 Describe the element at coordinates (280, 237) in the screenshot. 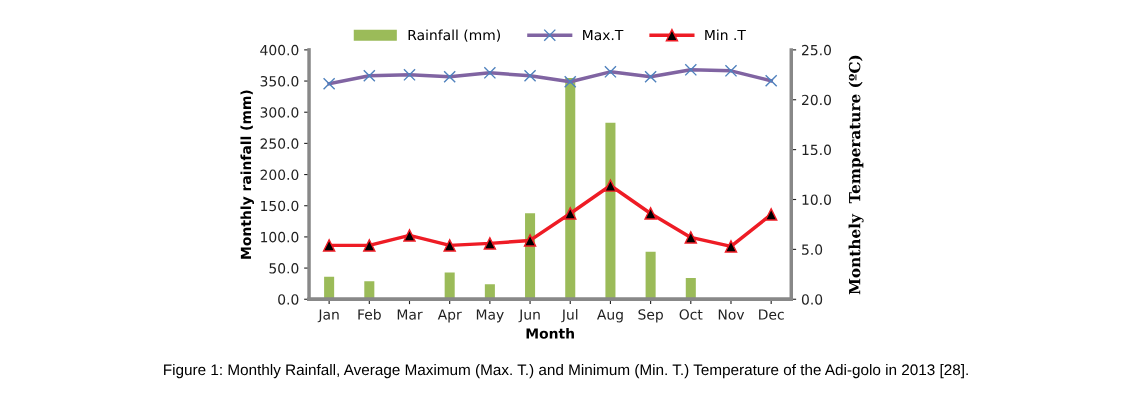

I see `y-tick-label: 100.0` at that location.